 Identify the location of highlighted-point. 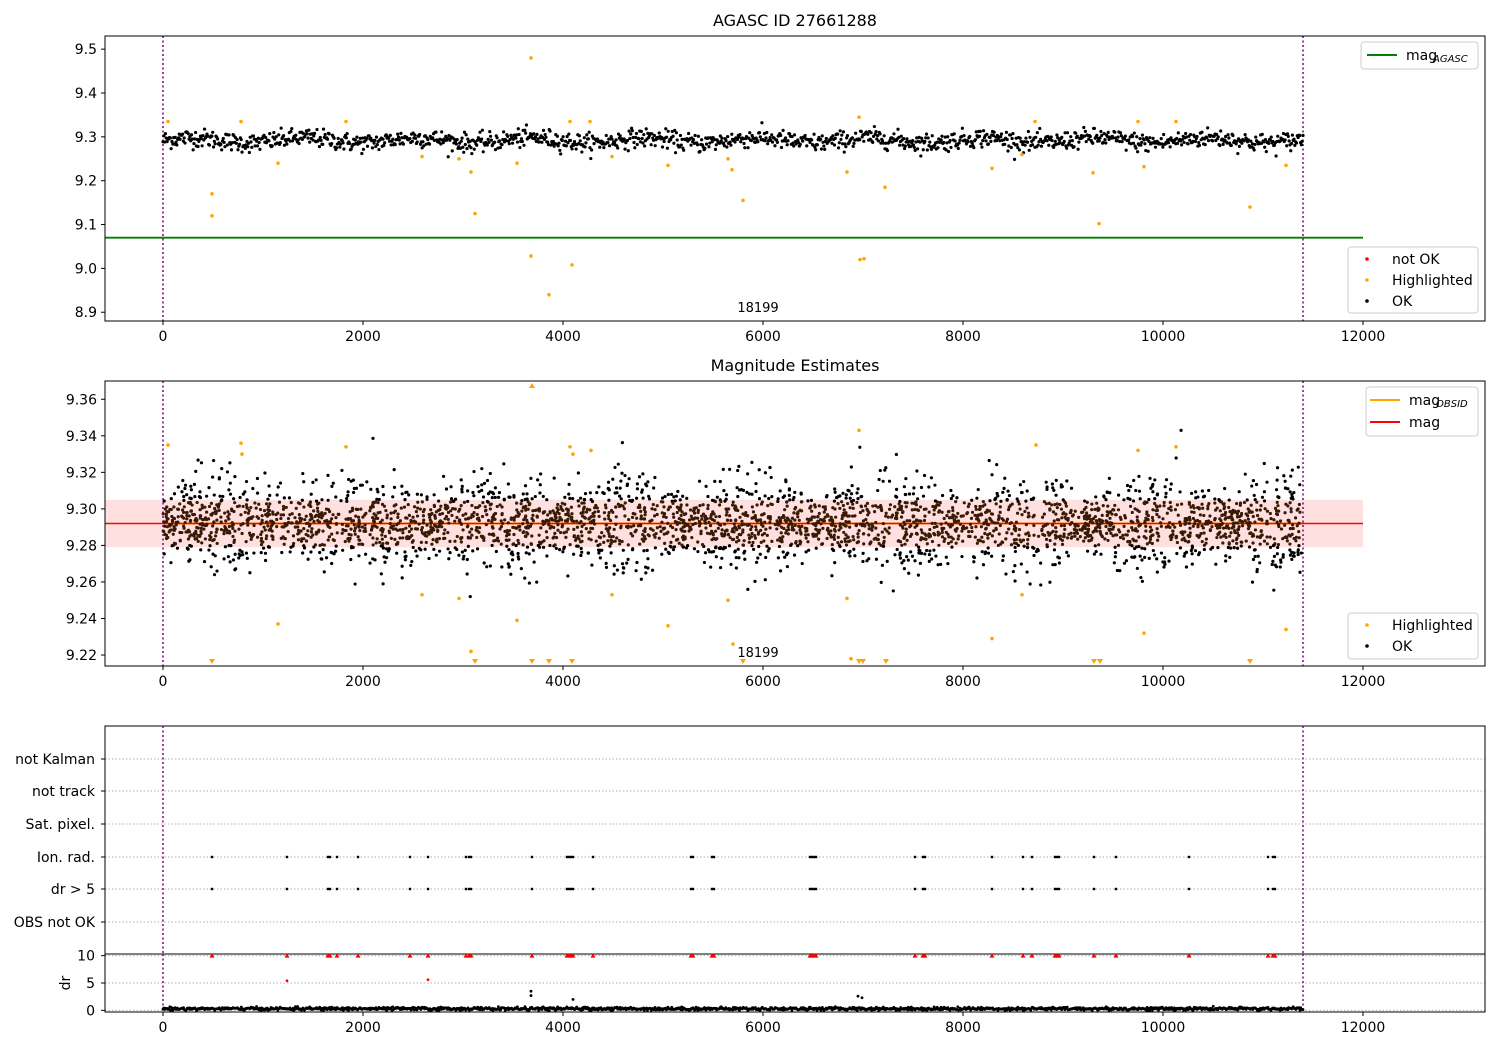
(531, 58).